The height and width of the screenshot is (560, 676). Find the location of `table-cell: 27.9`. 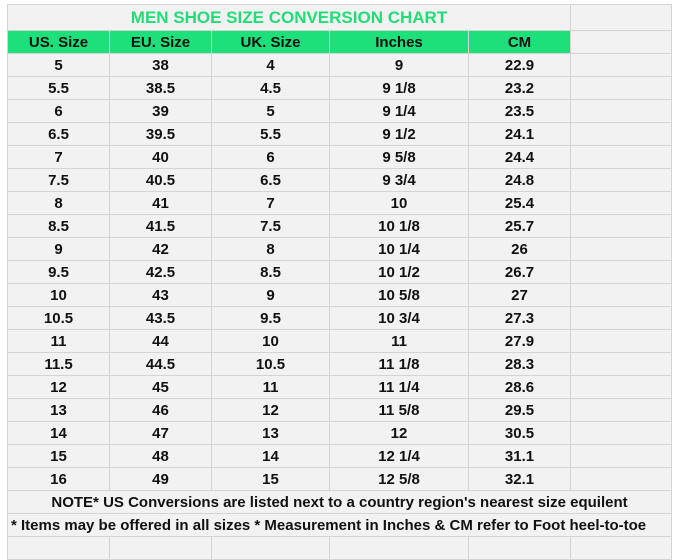

table-cell: 27.9 is located at coordinates (519, 341).